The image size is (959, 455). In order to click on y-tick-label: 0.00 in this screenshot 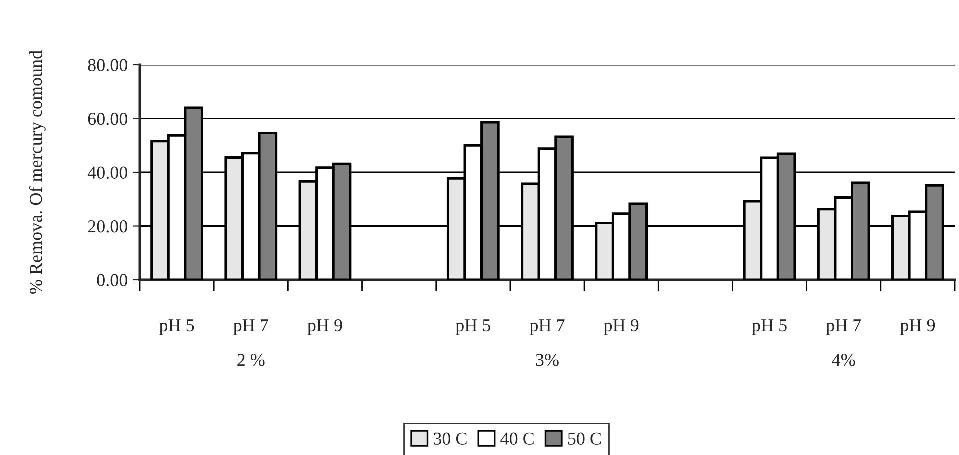, I will do `click(112, 280)`.